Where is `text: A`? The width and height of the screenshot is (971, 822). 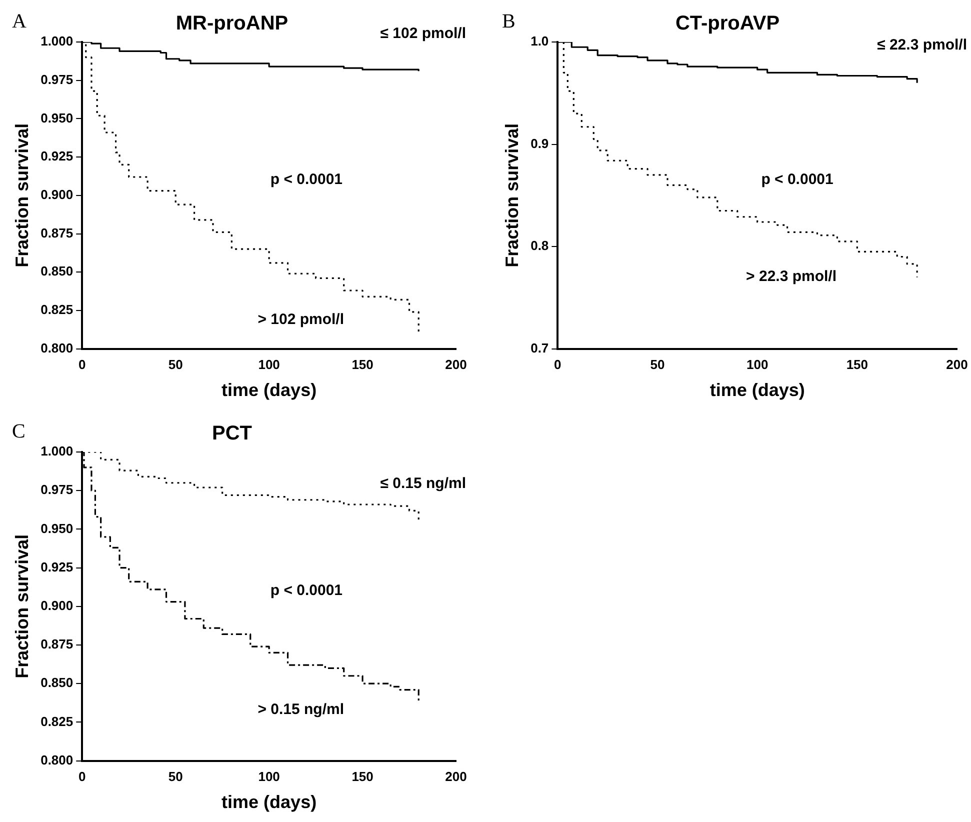 text: A is located at coordinates (19, 21).